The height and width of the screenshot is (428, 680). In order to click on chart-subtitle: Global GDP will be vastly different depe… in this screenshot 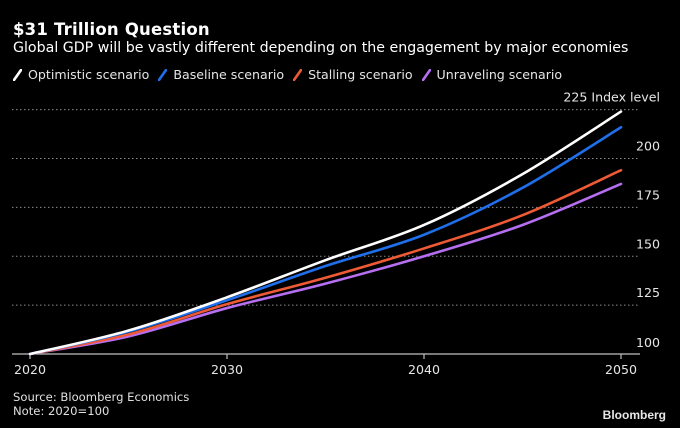, I will do `click(321, 48)`.